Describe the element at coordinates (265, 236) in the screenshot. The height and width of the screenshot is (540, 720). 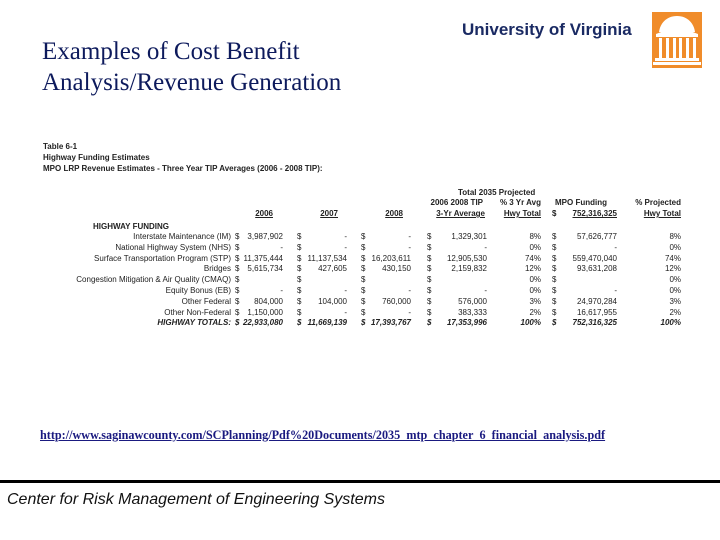
I see `table-cell: 3,987,902` at that location.